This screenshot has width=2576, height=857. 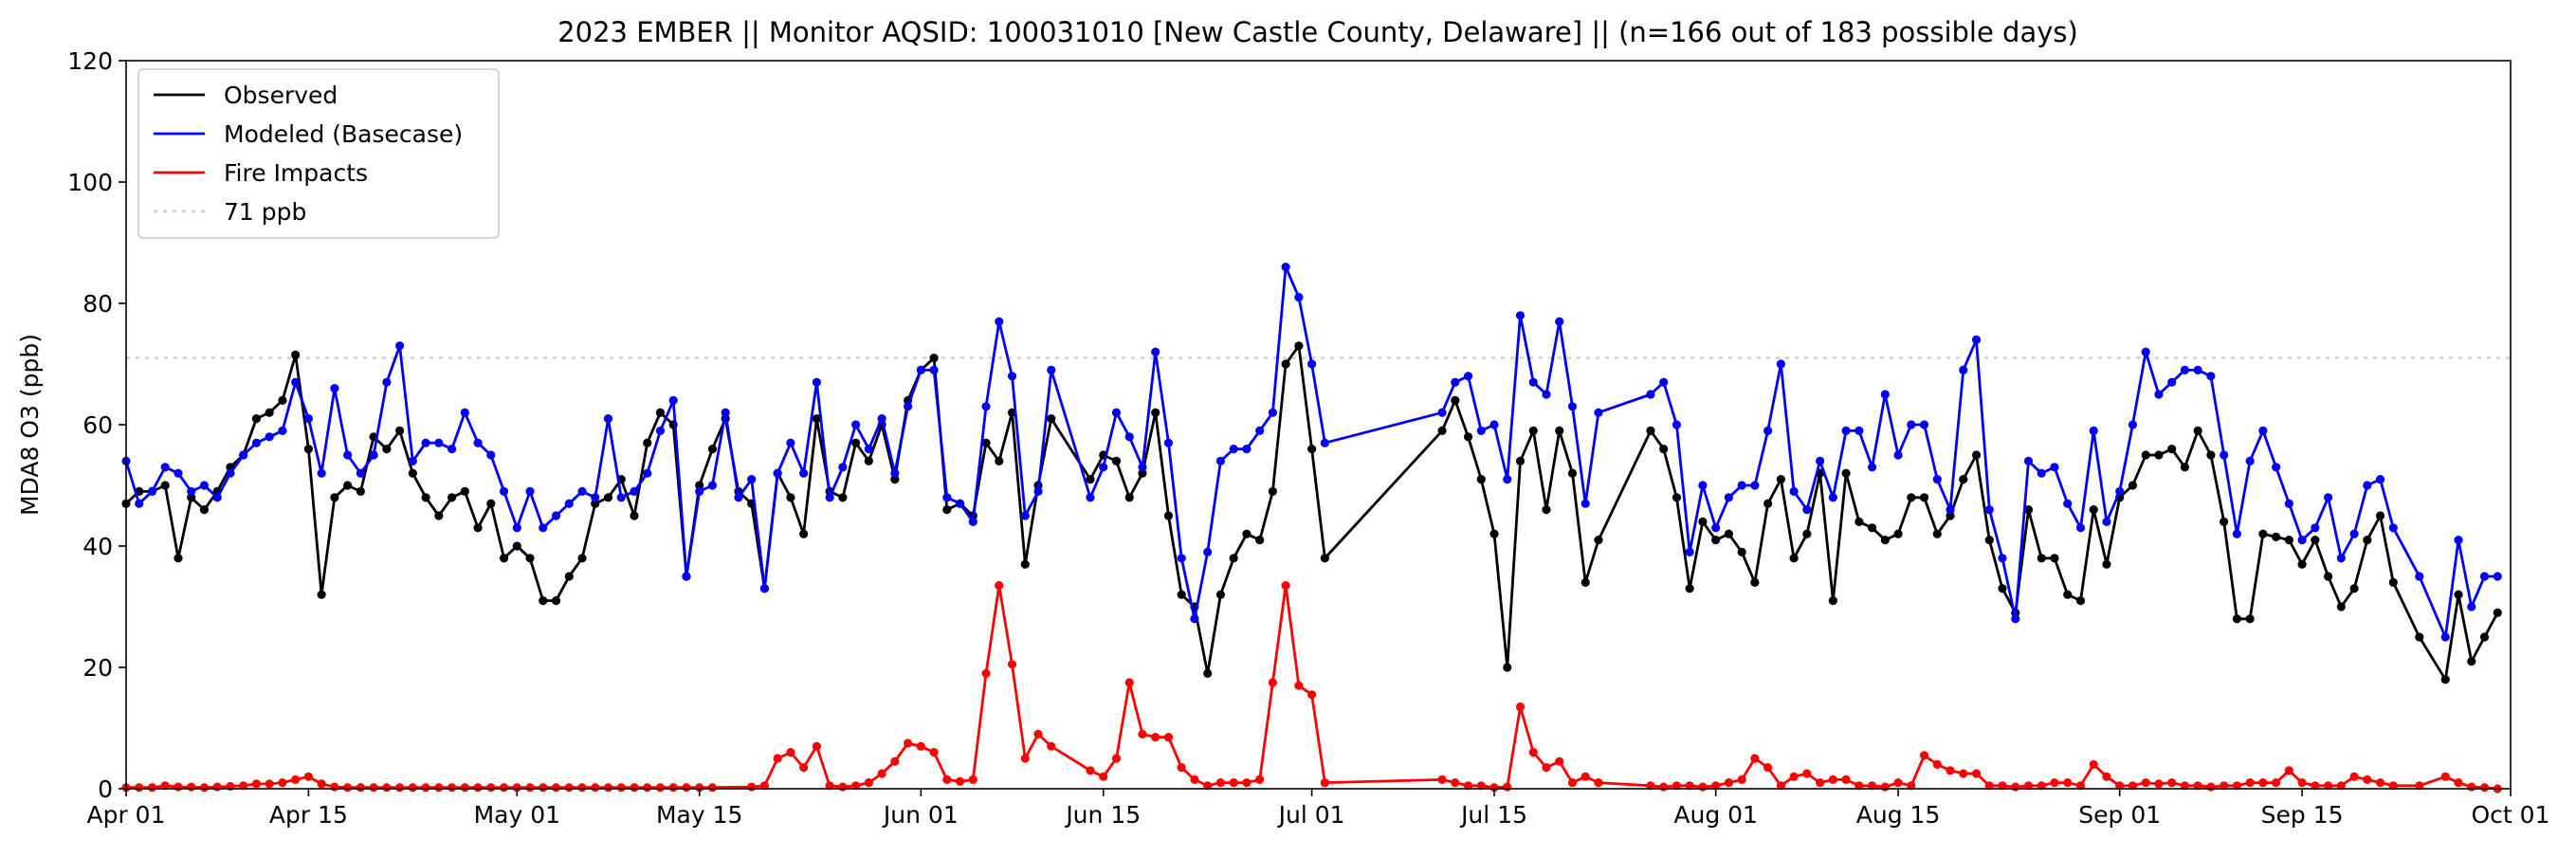 I want to click on legend-label: Fire Impacts, so click(x=296, y=173).